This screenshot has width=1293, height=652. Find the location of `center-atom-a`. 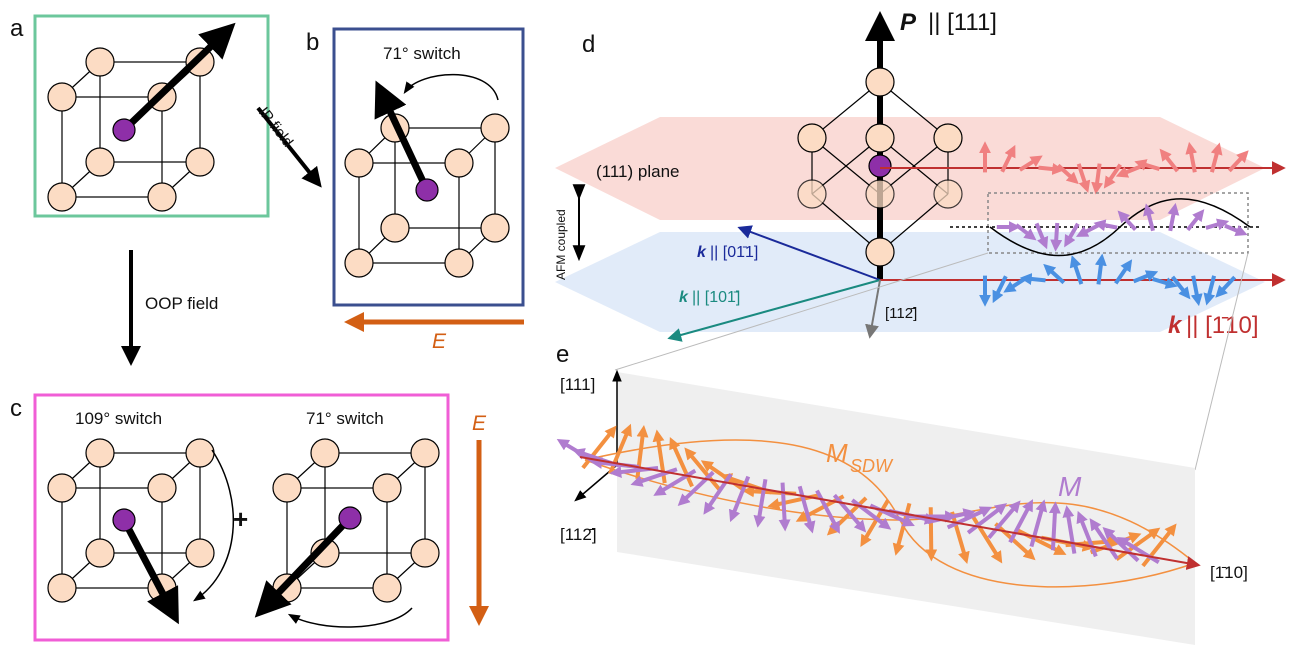

center-atom-a is located at coordinates (124, 130).